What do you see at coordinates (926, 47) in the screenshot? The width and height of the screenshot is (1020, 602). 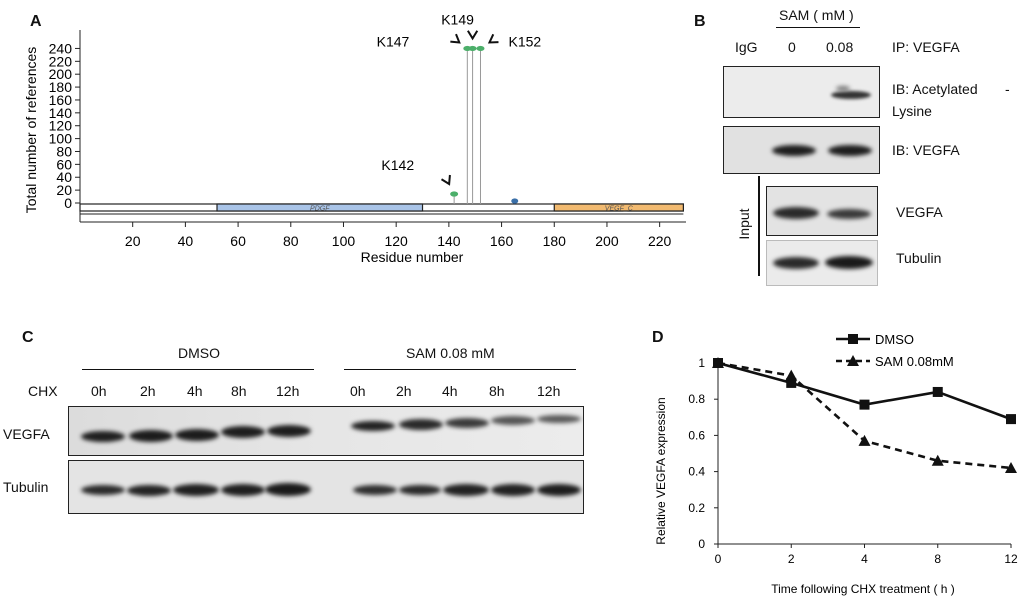 I see `ip-label: IP: VEGFA` at bounding box center [926, 47].